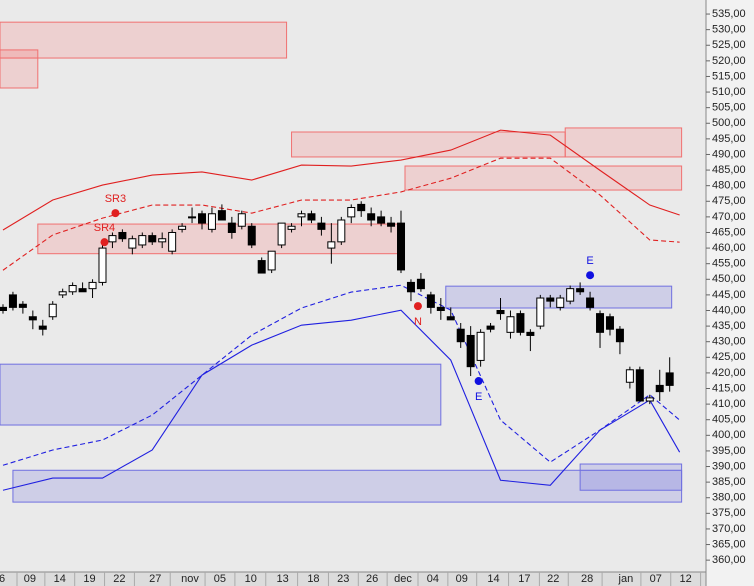  What do you see at coordinates (729, 170) in the screenshot?
I see `y-tick-label: 485,00` at bounding box center [729, 170].